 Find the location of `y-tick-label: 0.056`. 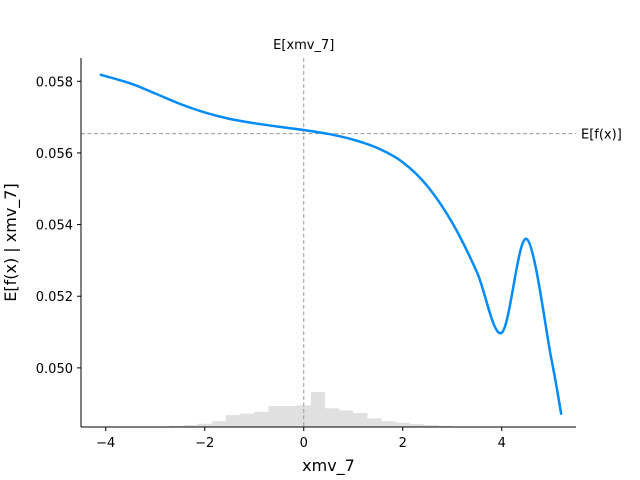

y-tick-label: 0.056 is located at coordinates (54, 154).